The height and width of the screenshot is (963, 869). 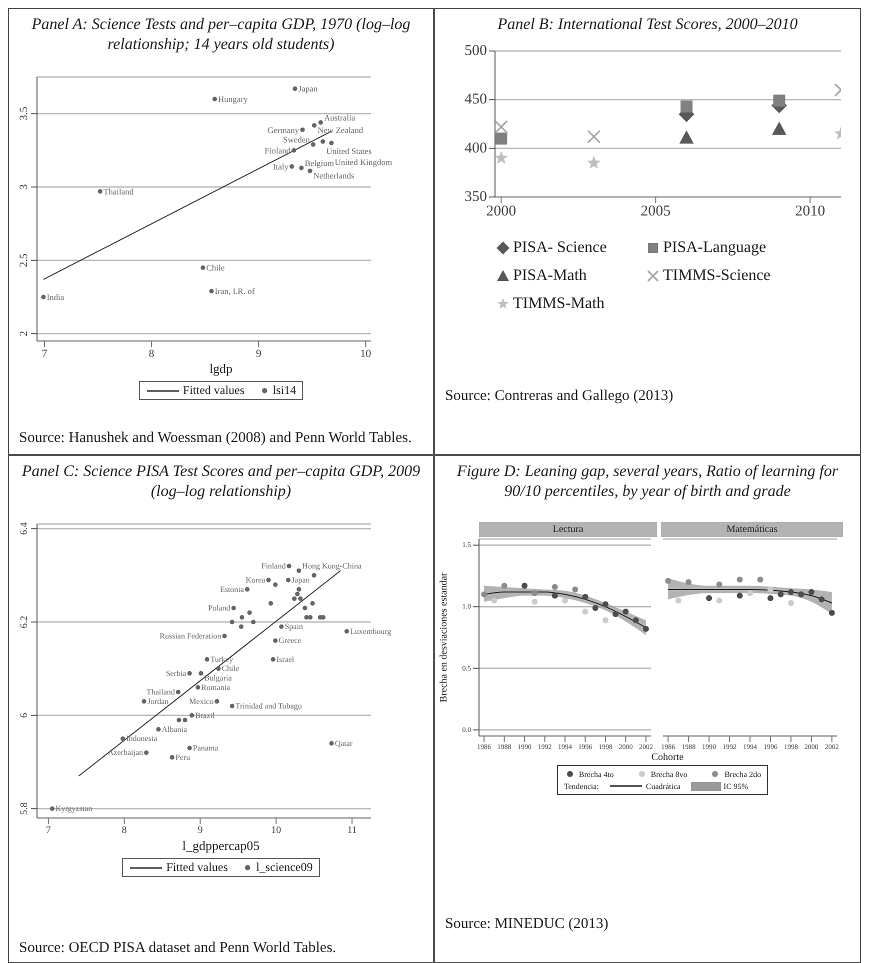 What do you see at coordinates (550, 276) in the screenshot?
I see `legend-label: PISA-Math` at bounding box center [550, 276].